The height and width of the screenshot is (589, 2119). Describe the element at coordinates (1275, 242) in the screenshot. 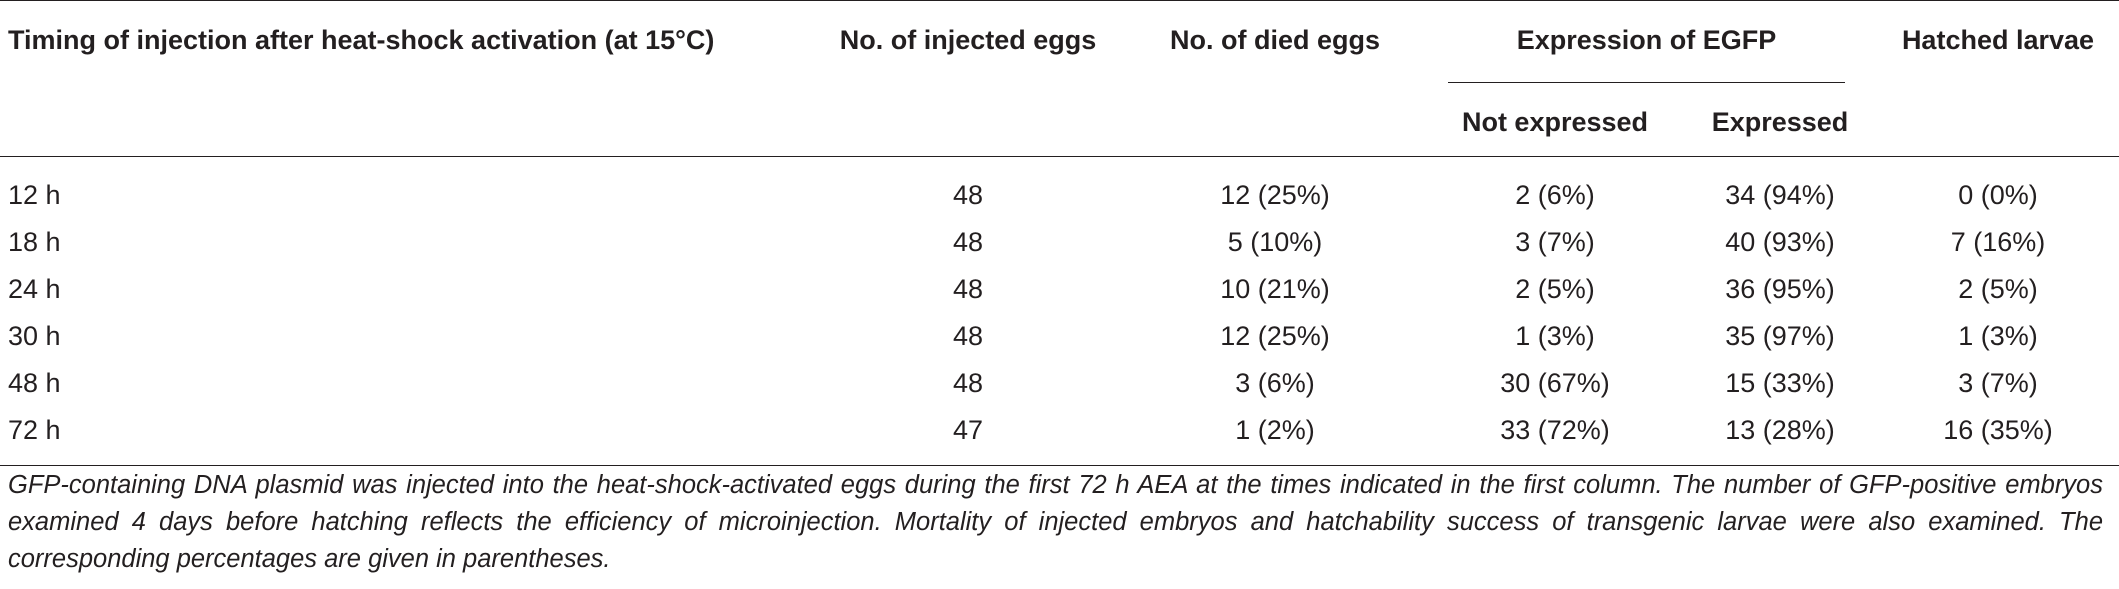

I see `cell-died: 5 (10%)` at that location.